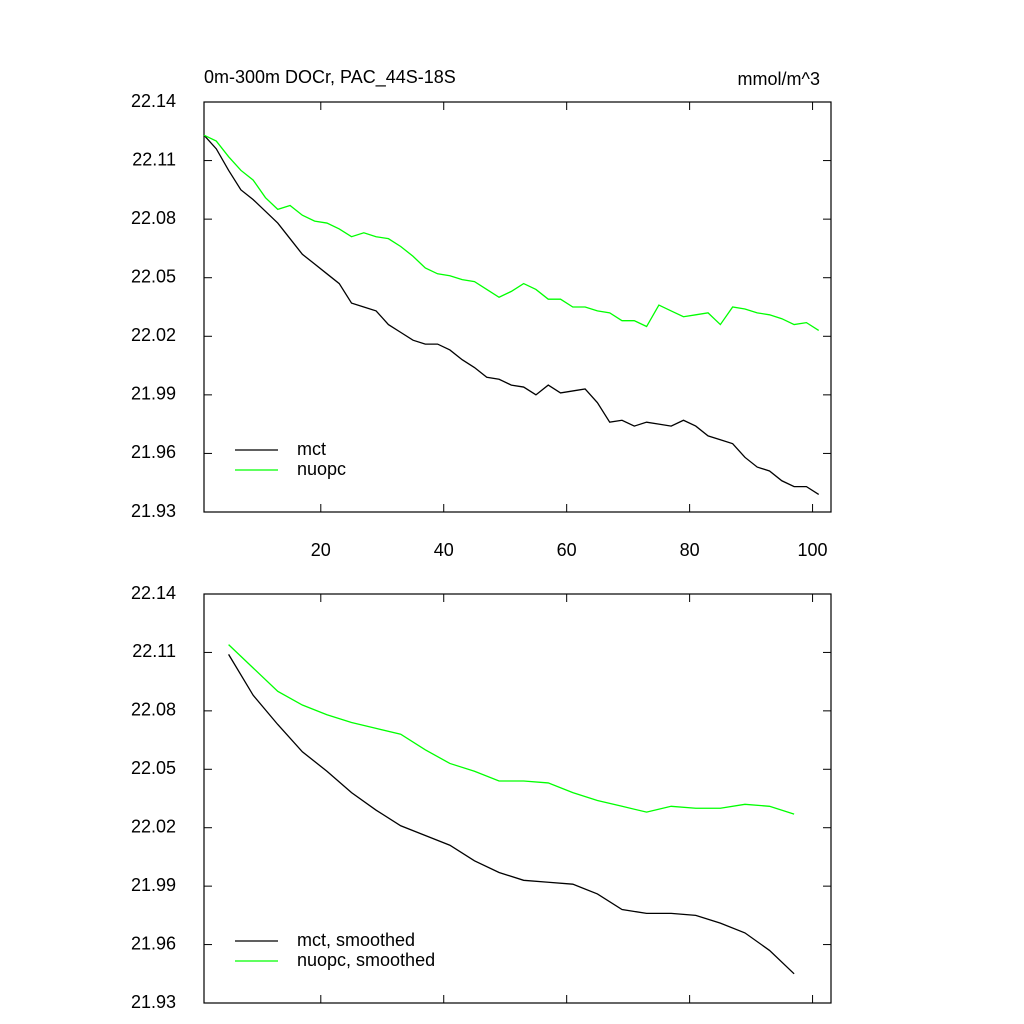 The width and height of the screenshot is (1024, 1024). Describe the element at coordinates (330, 77) in the screenshot. I see `chart-title: 0m-300m DOCr, PAC_44S-18S` at that location.